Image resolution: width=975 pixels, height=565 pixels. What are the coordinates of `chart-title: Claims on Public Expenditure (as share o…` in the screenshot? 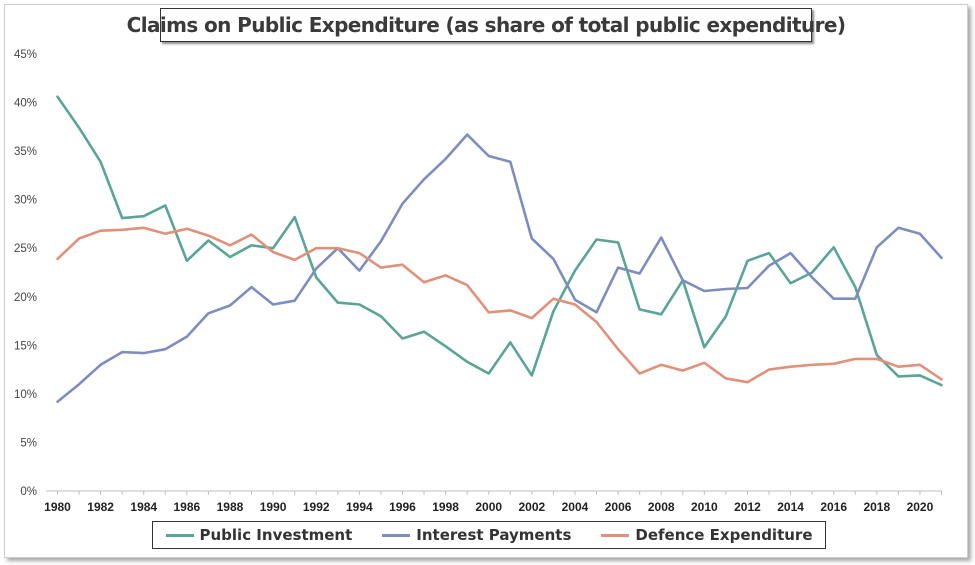 It's located at (486, 25).